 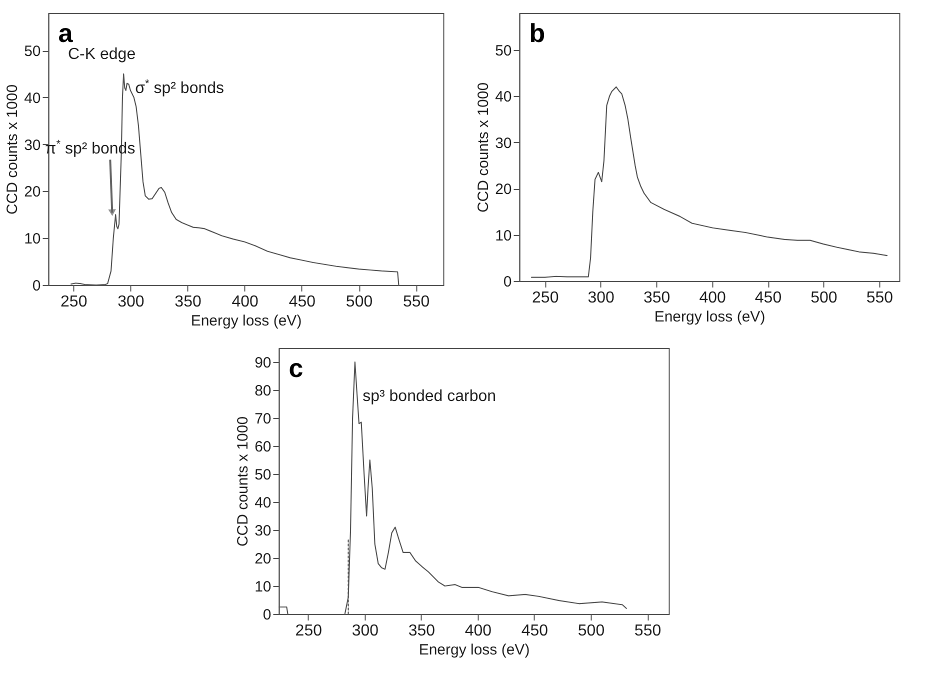 What do you see at coordinates (429, 396) in the screenshot?
I see `annotation: sp³ bonded carbon` at bounding box center [429, 396].